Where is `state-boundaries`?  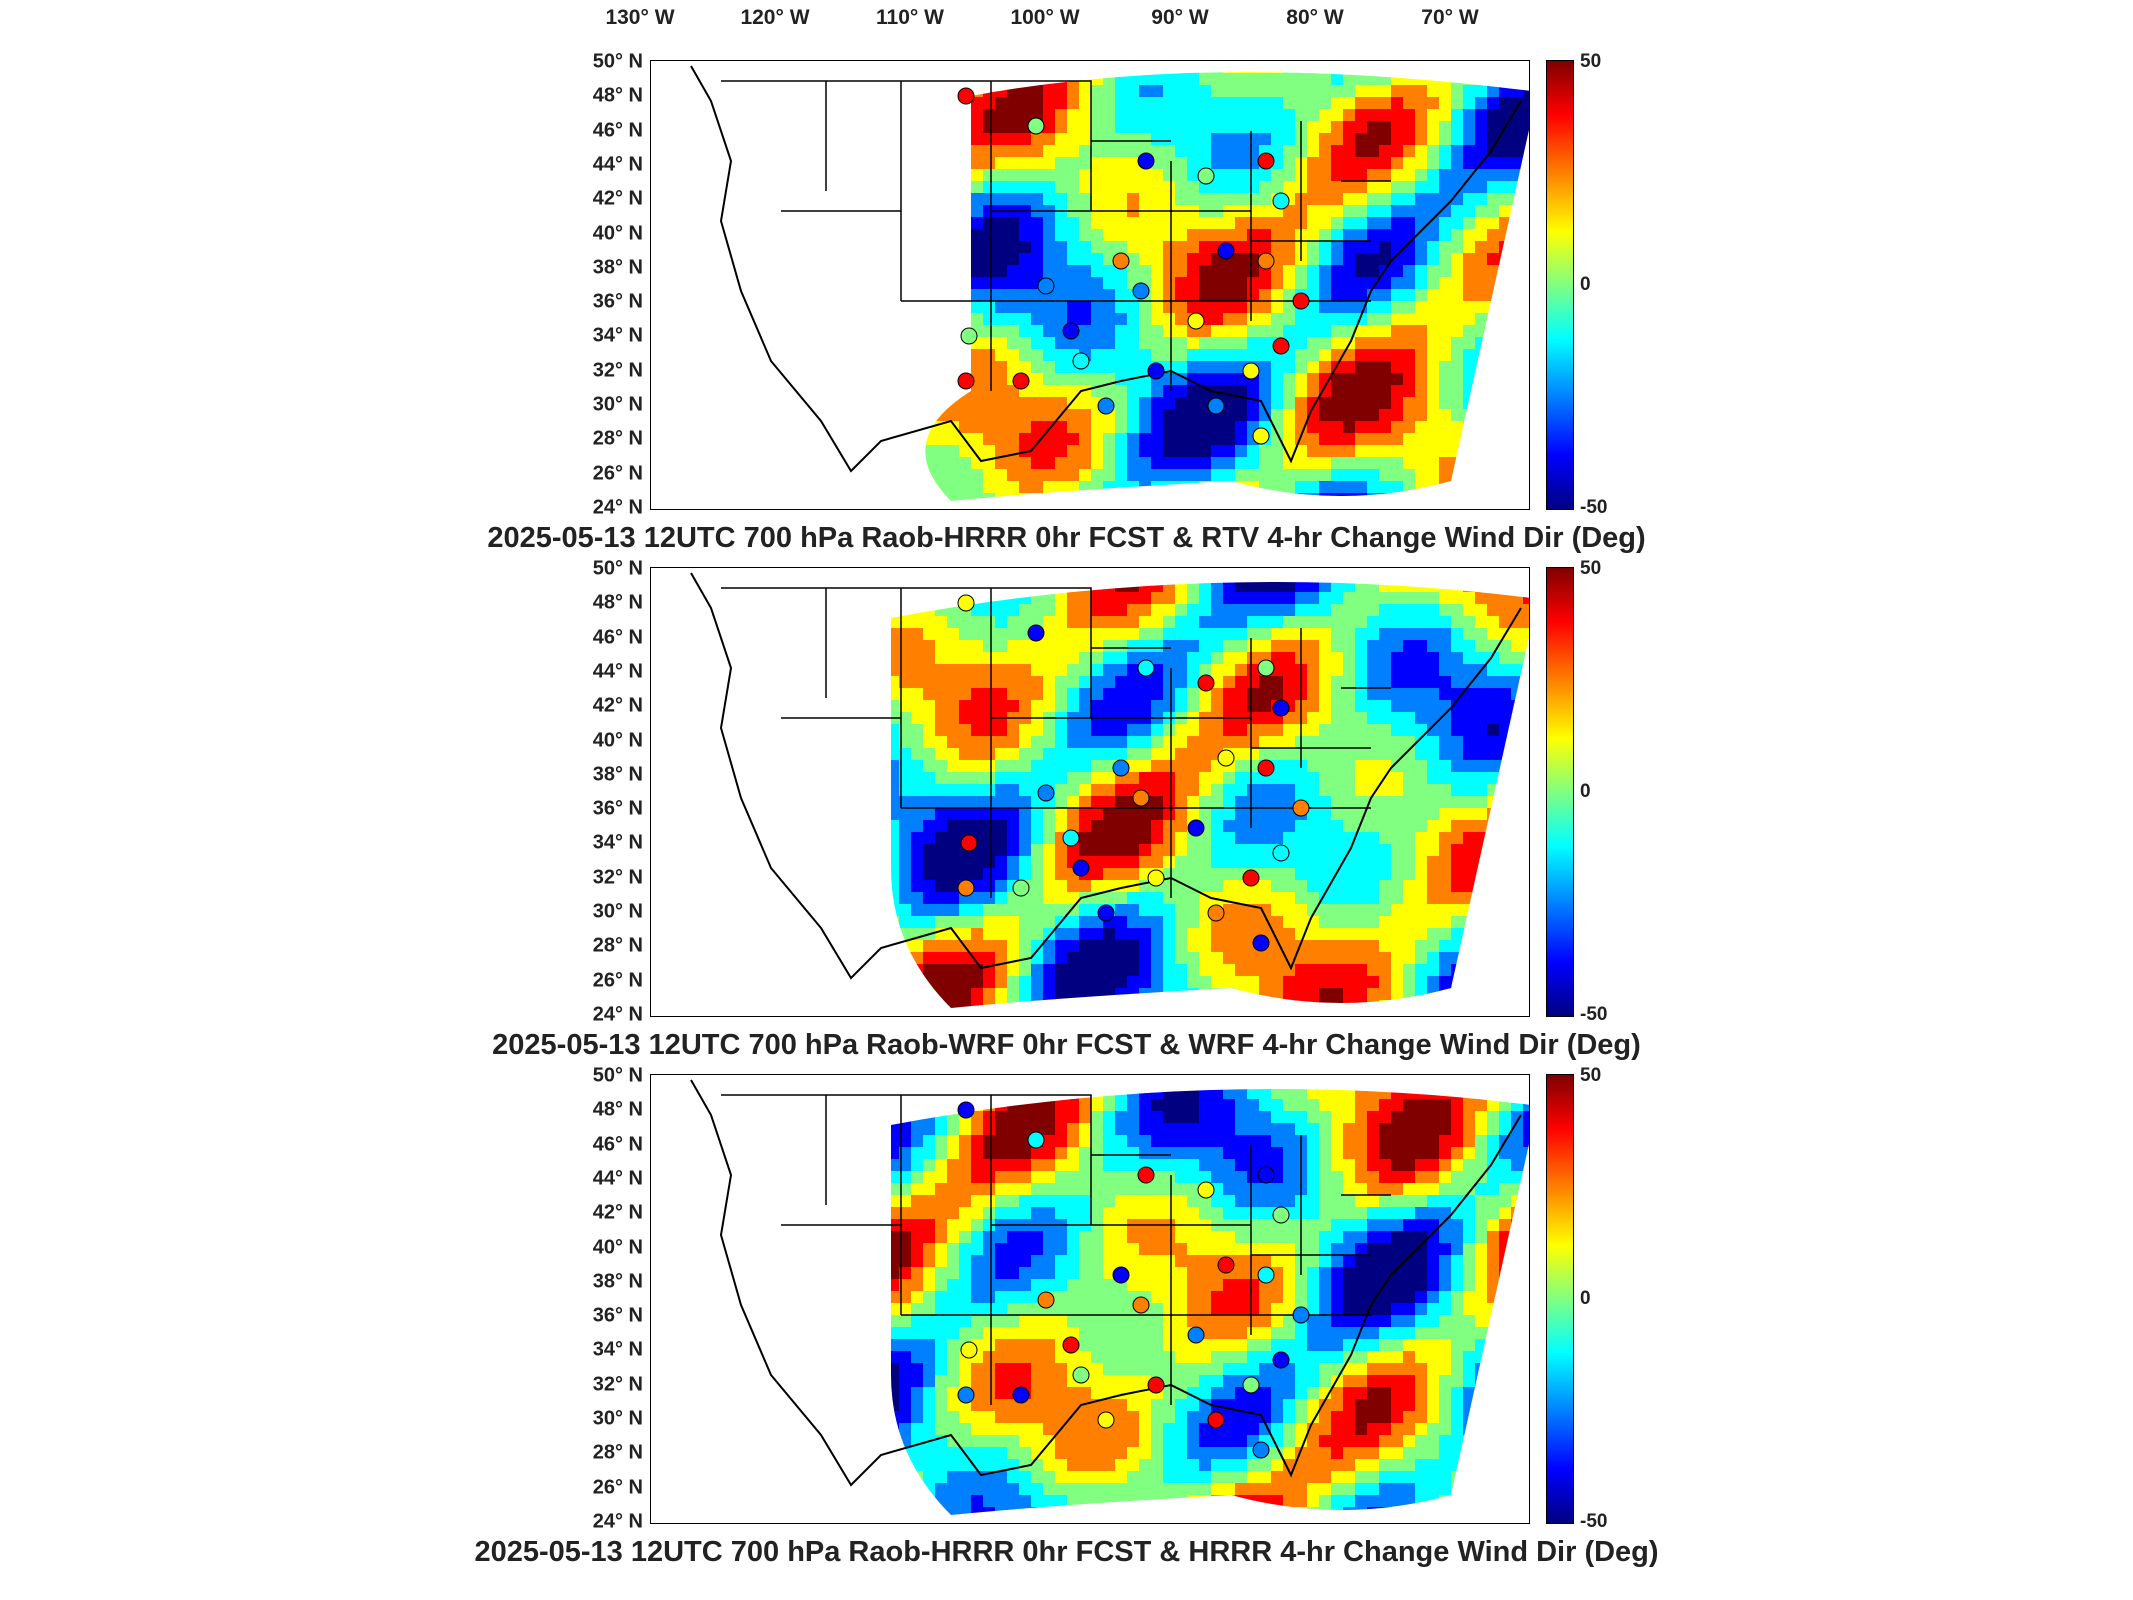
state-boundaries is located at coordinates (1056, 235).